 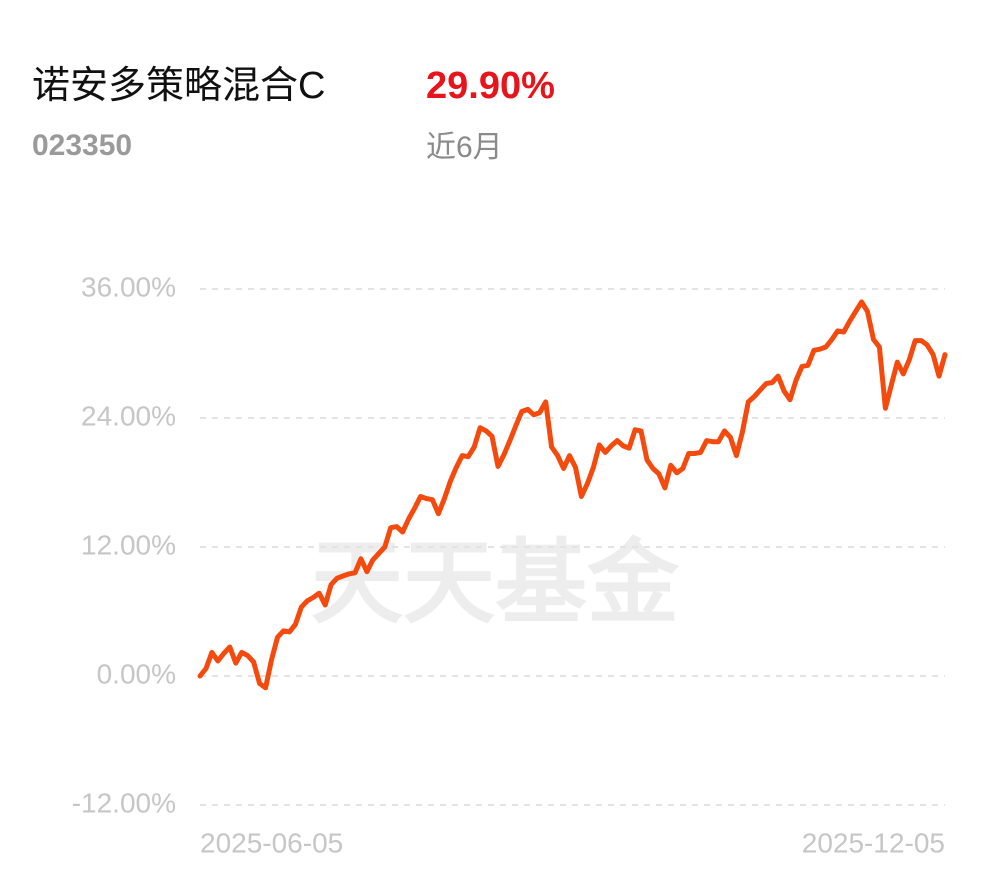 I want to click on x-tick-label: 2025-06-05, so click(x=271, y=842).